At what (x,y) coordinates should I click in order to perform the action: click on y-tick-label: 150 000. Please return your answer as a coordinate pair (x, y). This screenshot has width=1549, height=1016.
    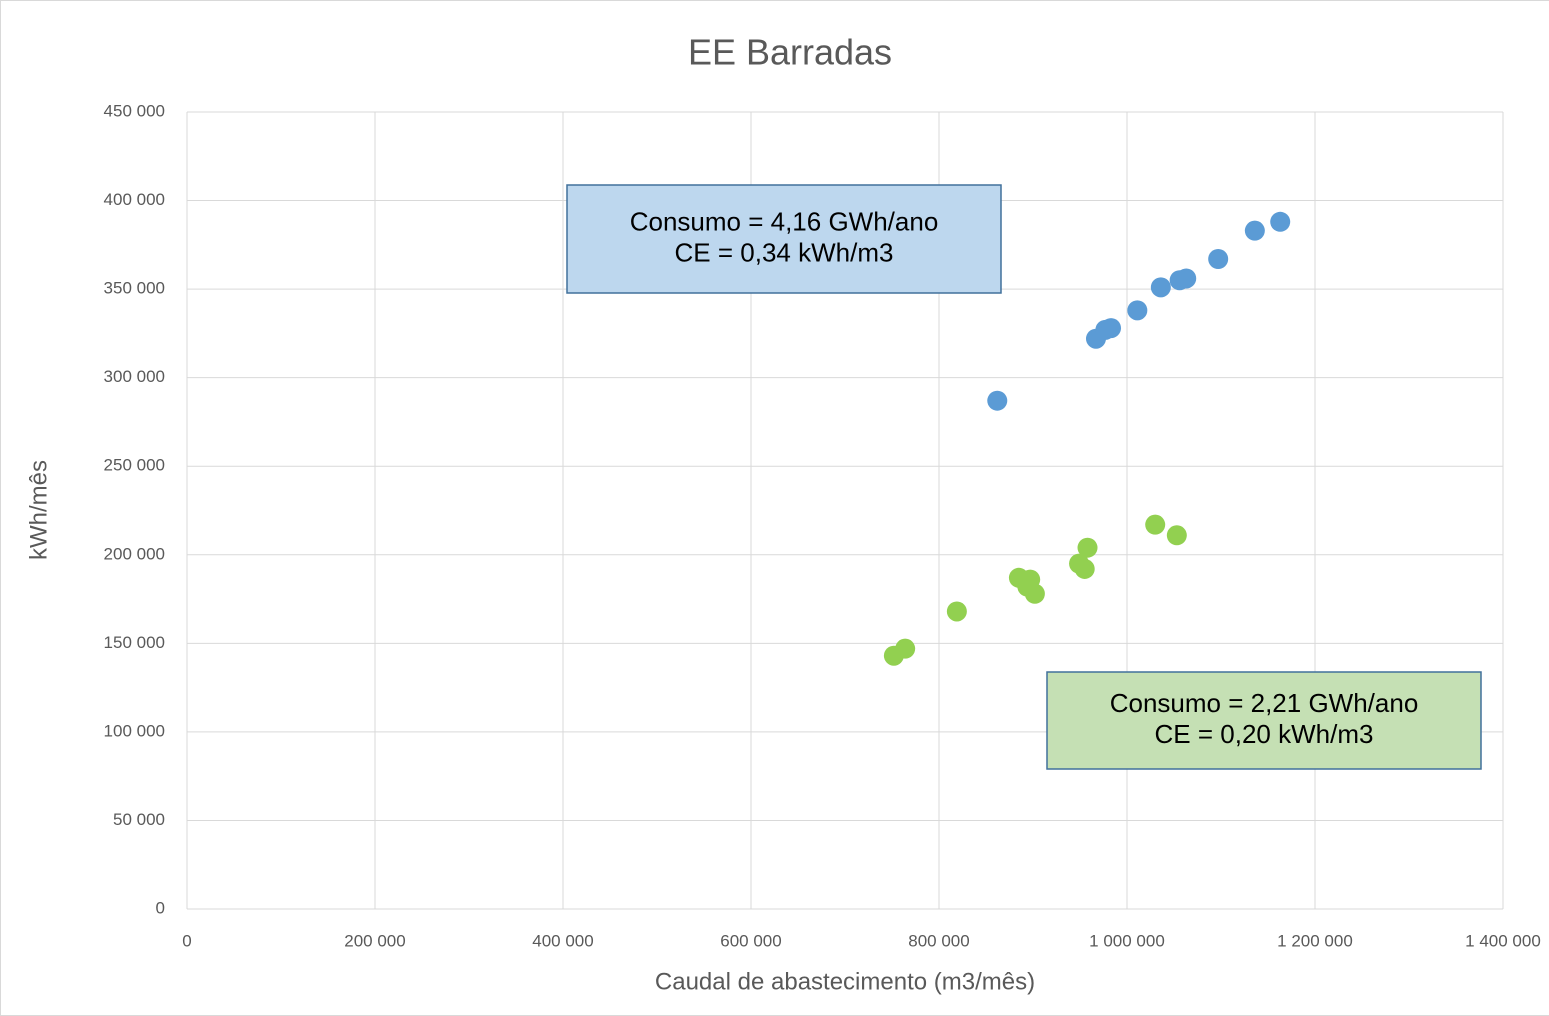
    Looking at the image, I should click on (134, 642).